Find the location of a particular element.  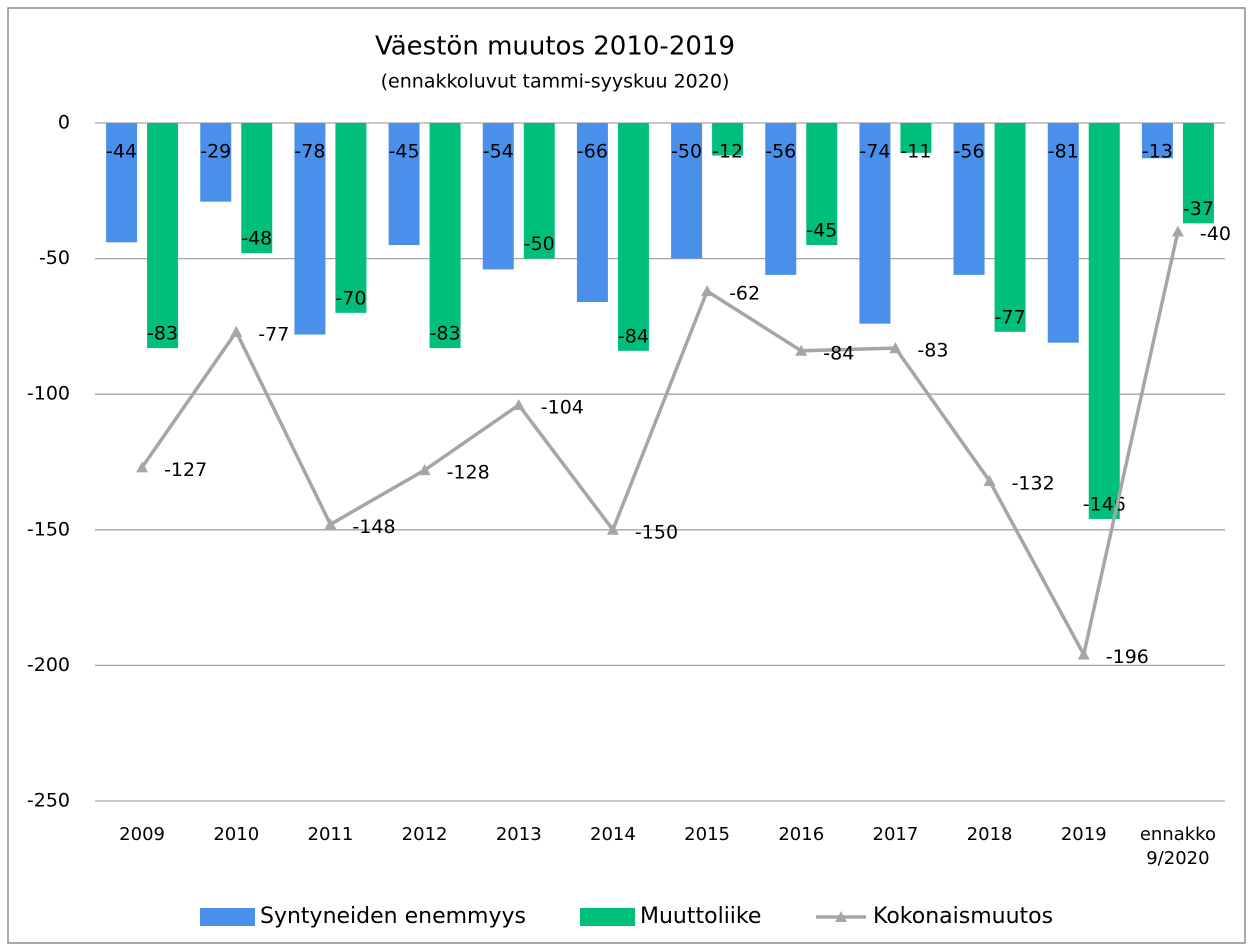

data-label: -150 is located at coordinates (656, 532).